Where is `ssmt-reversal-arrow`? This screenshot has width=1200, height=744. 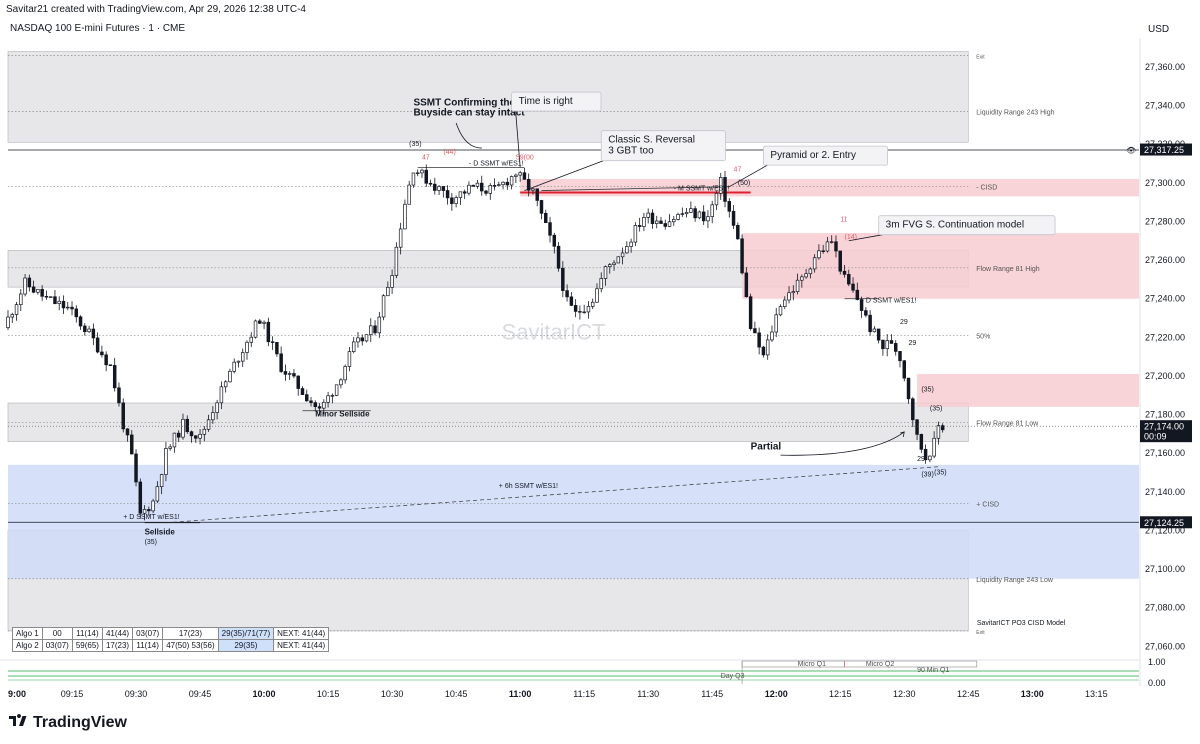
ssmt-reversal-arrow is located at coordinates (468, 135).